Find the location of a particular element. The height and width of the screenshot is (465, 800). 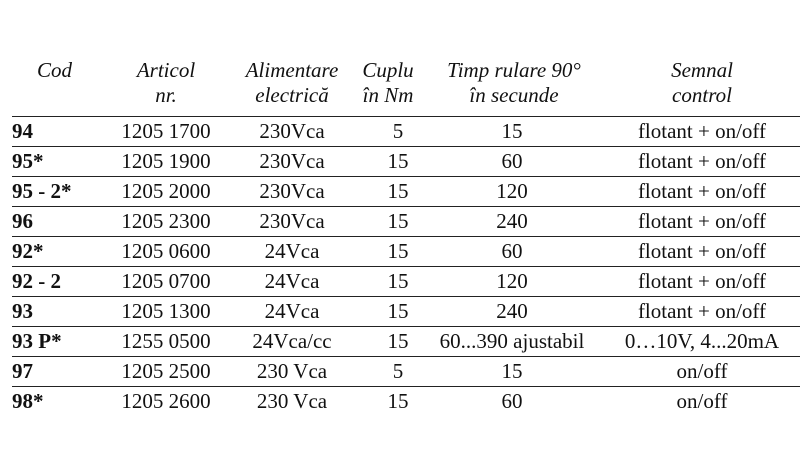

header-semnal: Semnal control is located at coordinates (701, 83).